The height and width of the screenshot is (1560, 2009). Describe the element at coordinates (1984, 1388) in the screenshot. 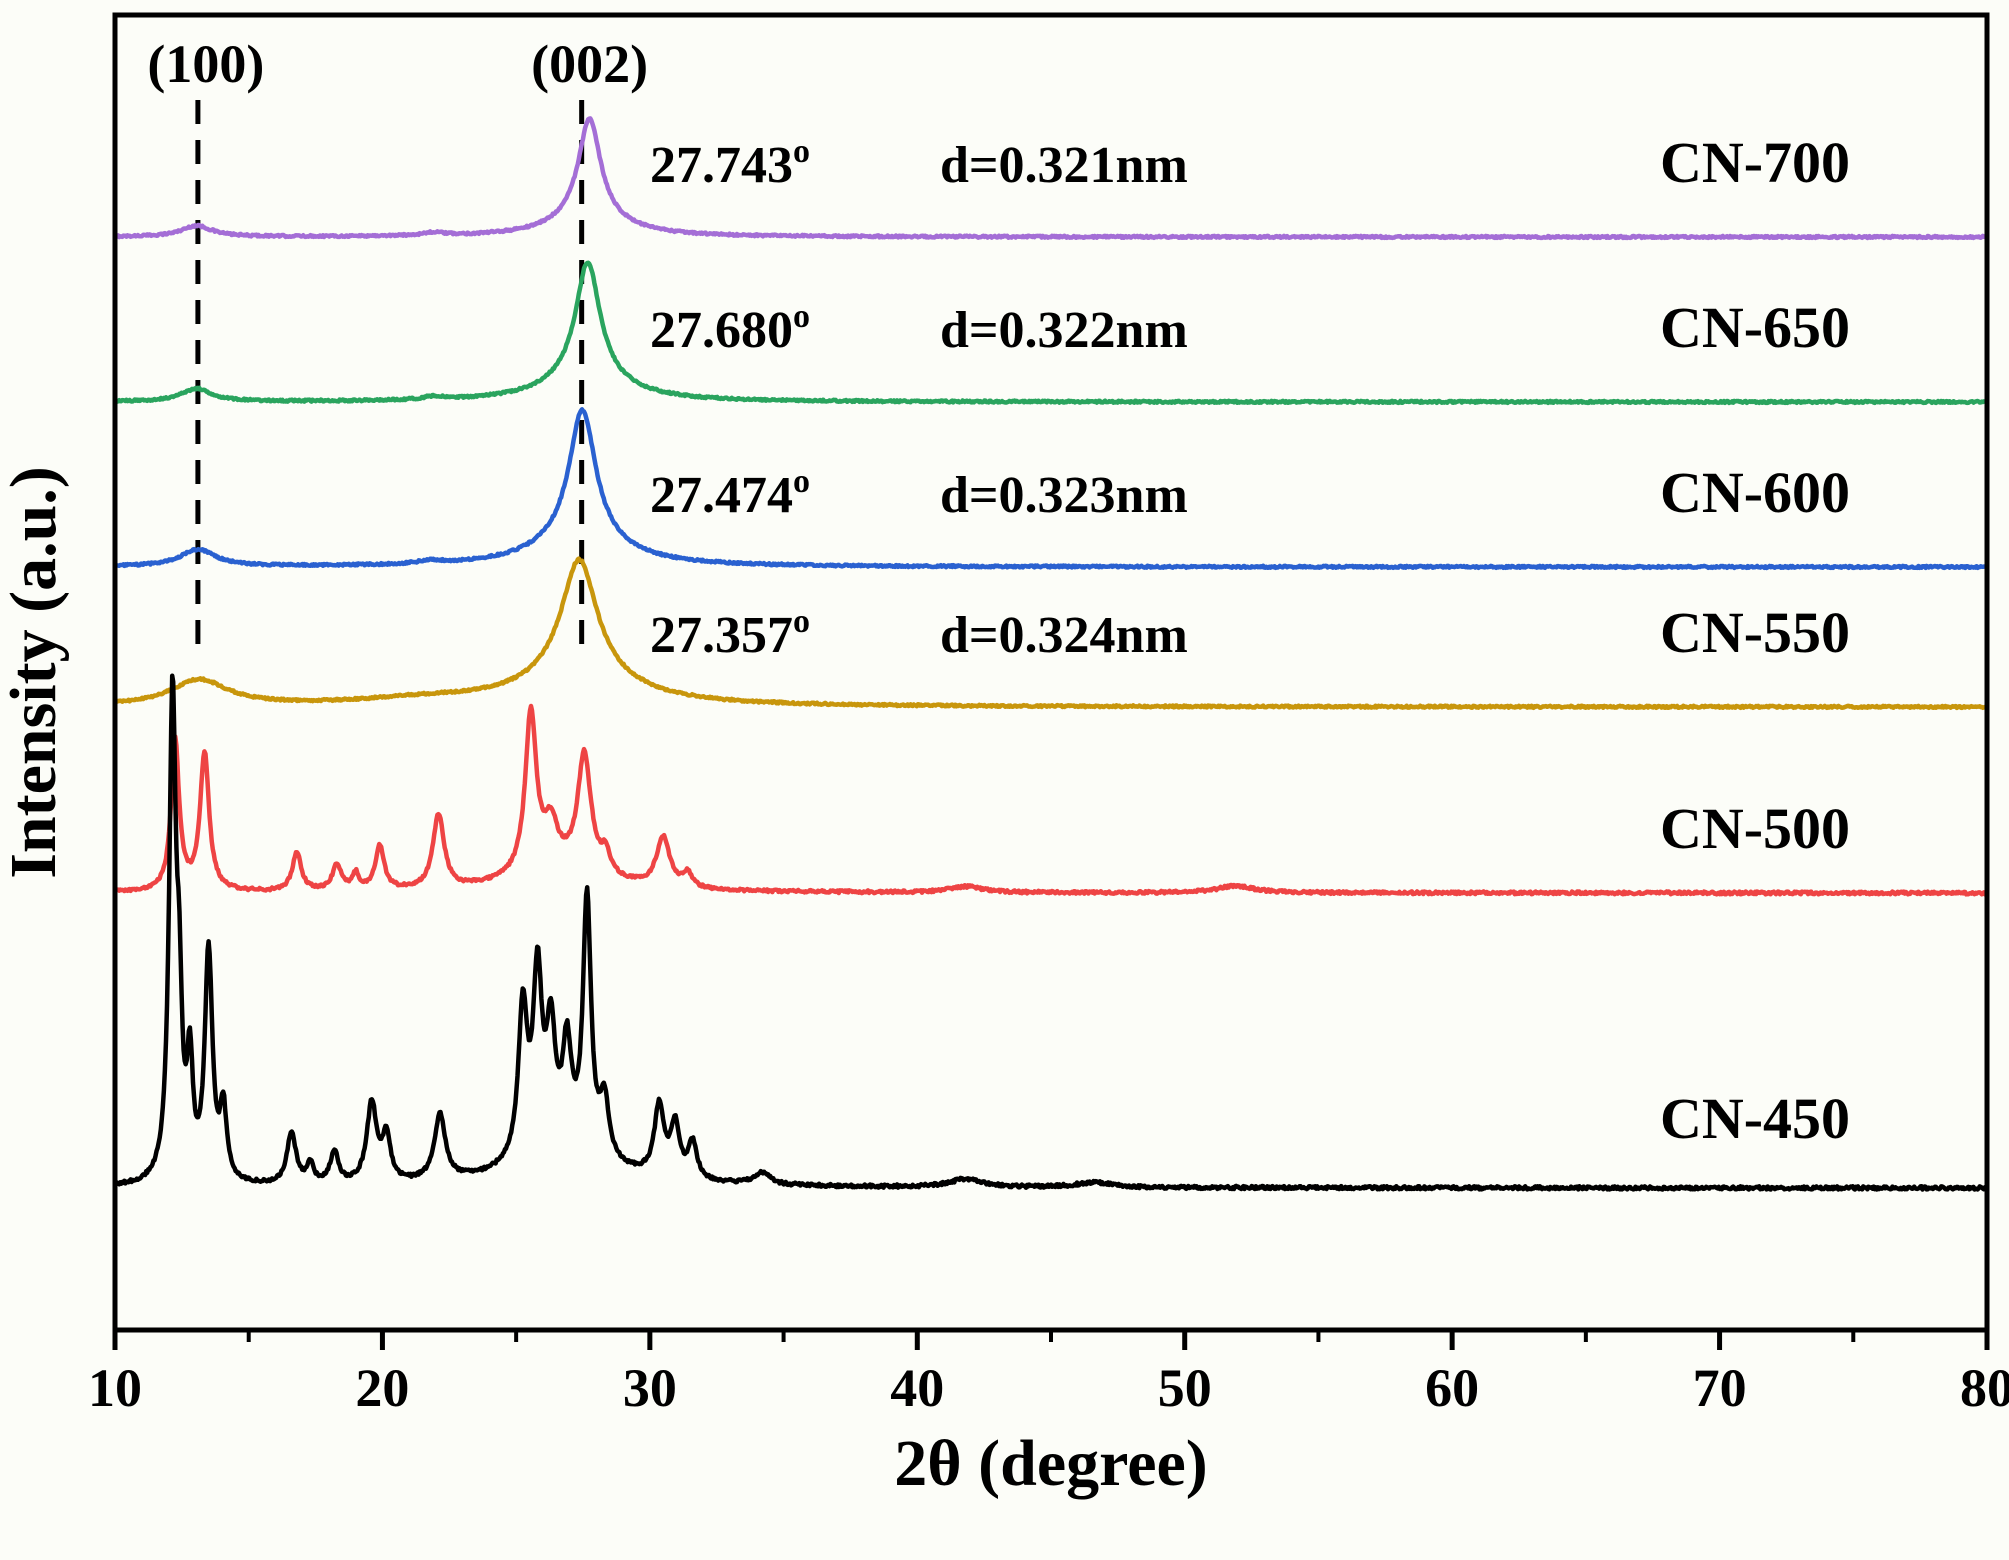

I see `x-tick-label-80: 80` at that location.